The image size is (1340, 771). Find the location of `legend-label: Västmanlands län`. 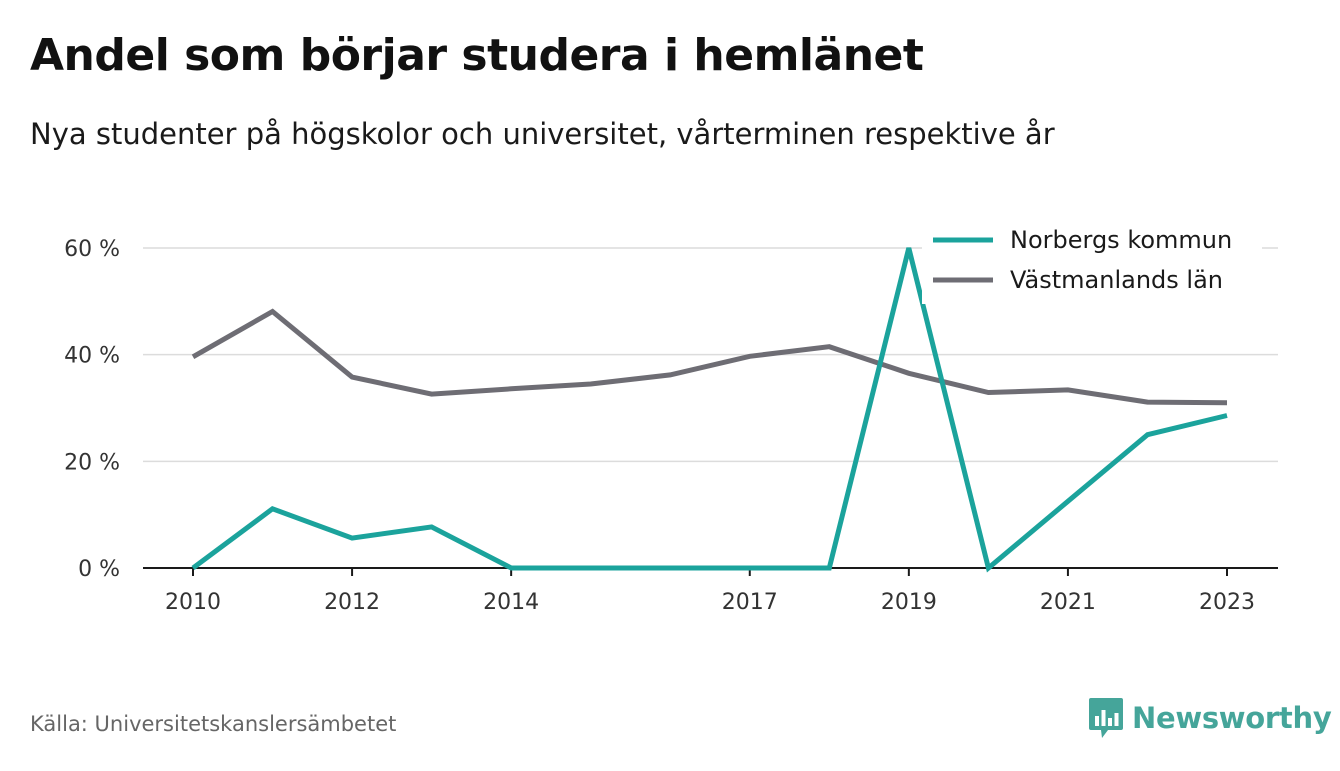

legend-label: Västmanlands län is located at coordinates (1116, 280).